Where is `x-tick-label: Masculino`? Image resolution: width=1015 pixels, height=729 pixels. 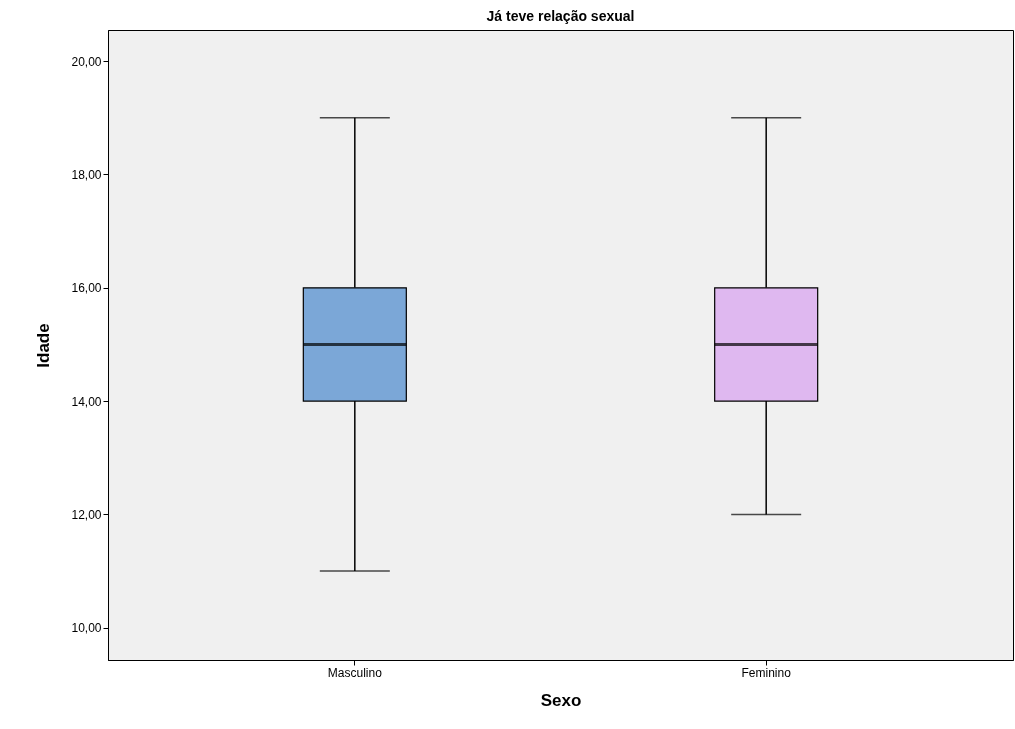 x-tick-label: Masculino is located at coordinates (355, 672).